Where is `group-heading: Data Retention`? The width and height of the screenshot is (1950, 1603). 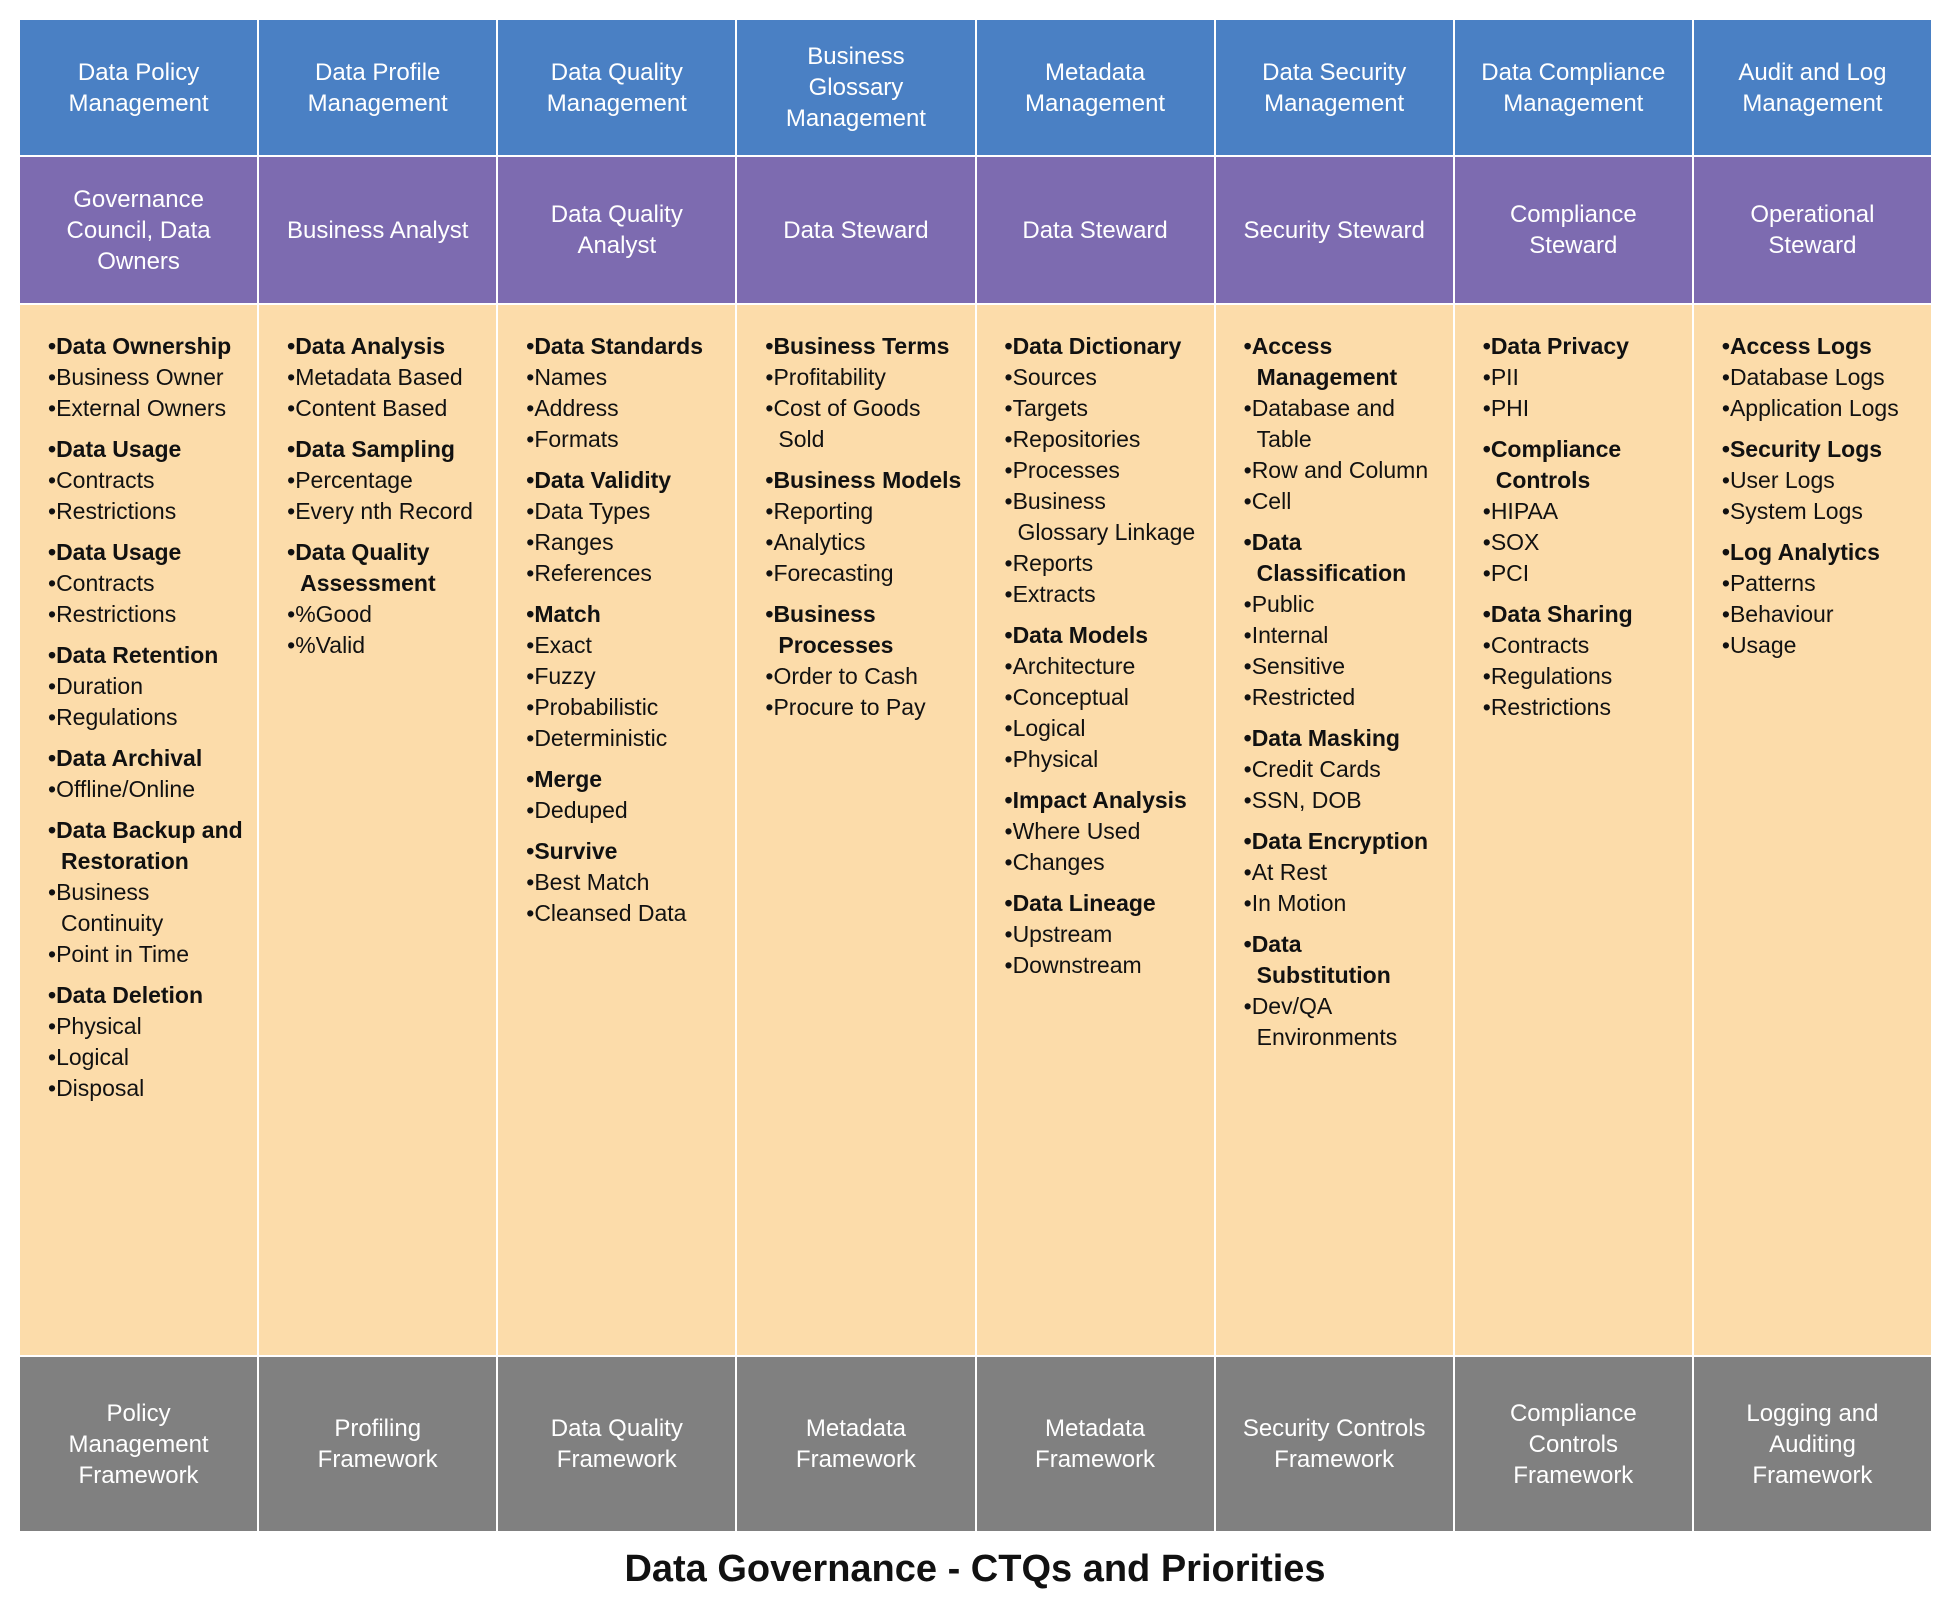
group-heading: Data Retention is located at coordinates (146, 655).